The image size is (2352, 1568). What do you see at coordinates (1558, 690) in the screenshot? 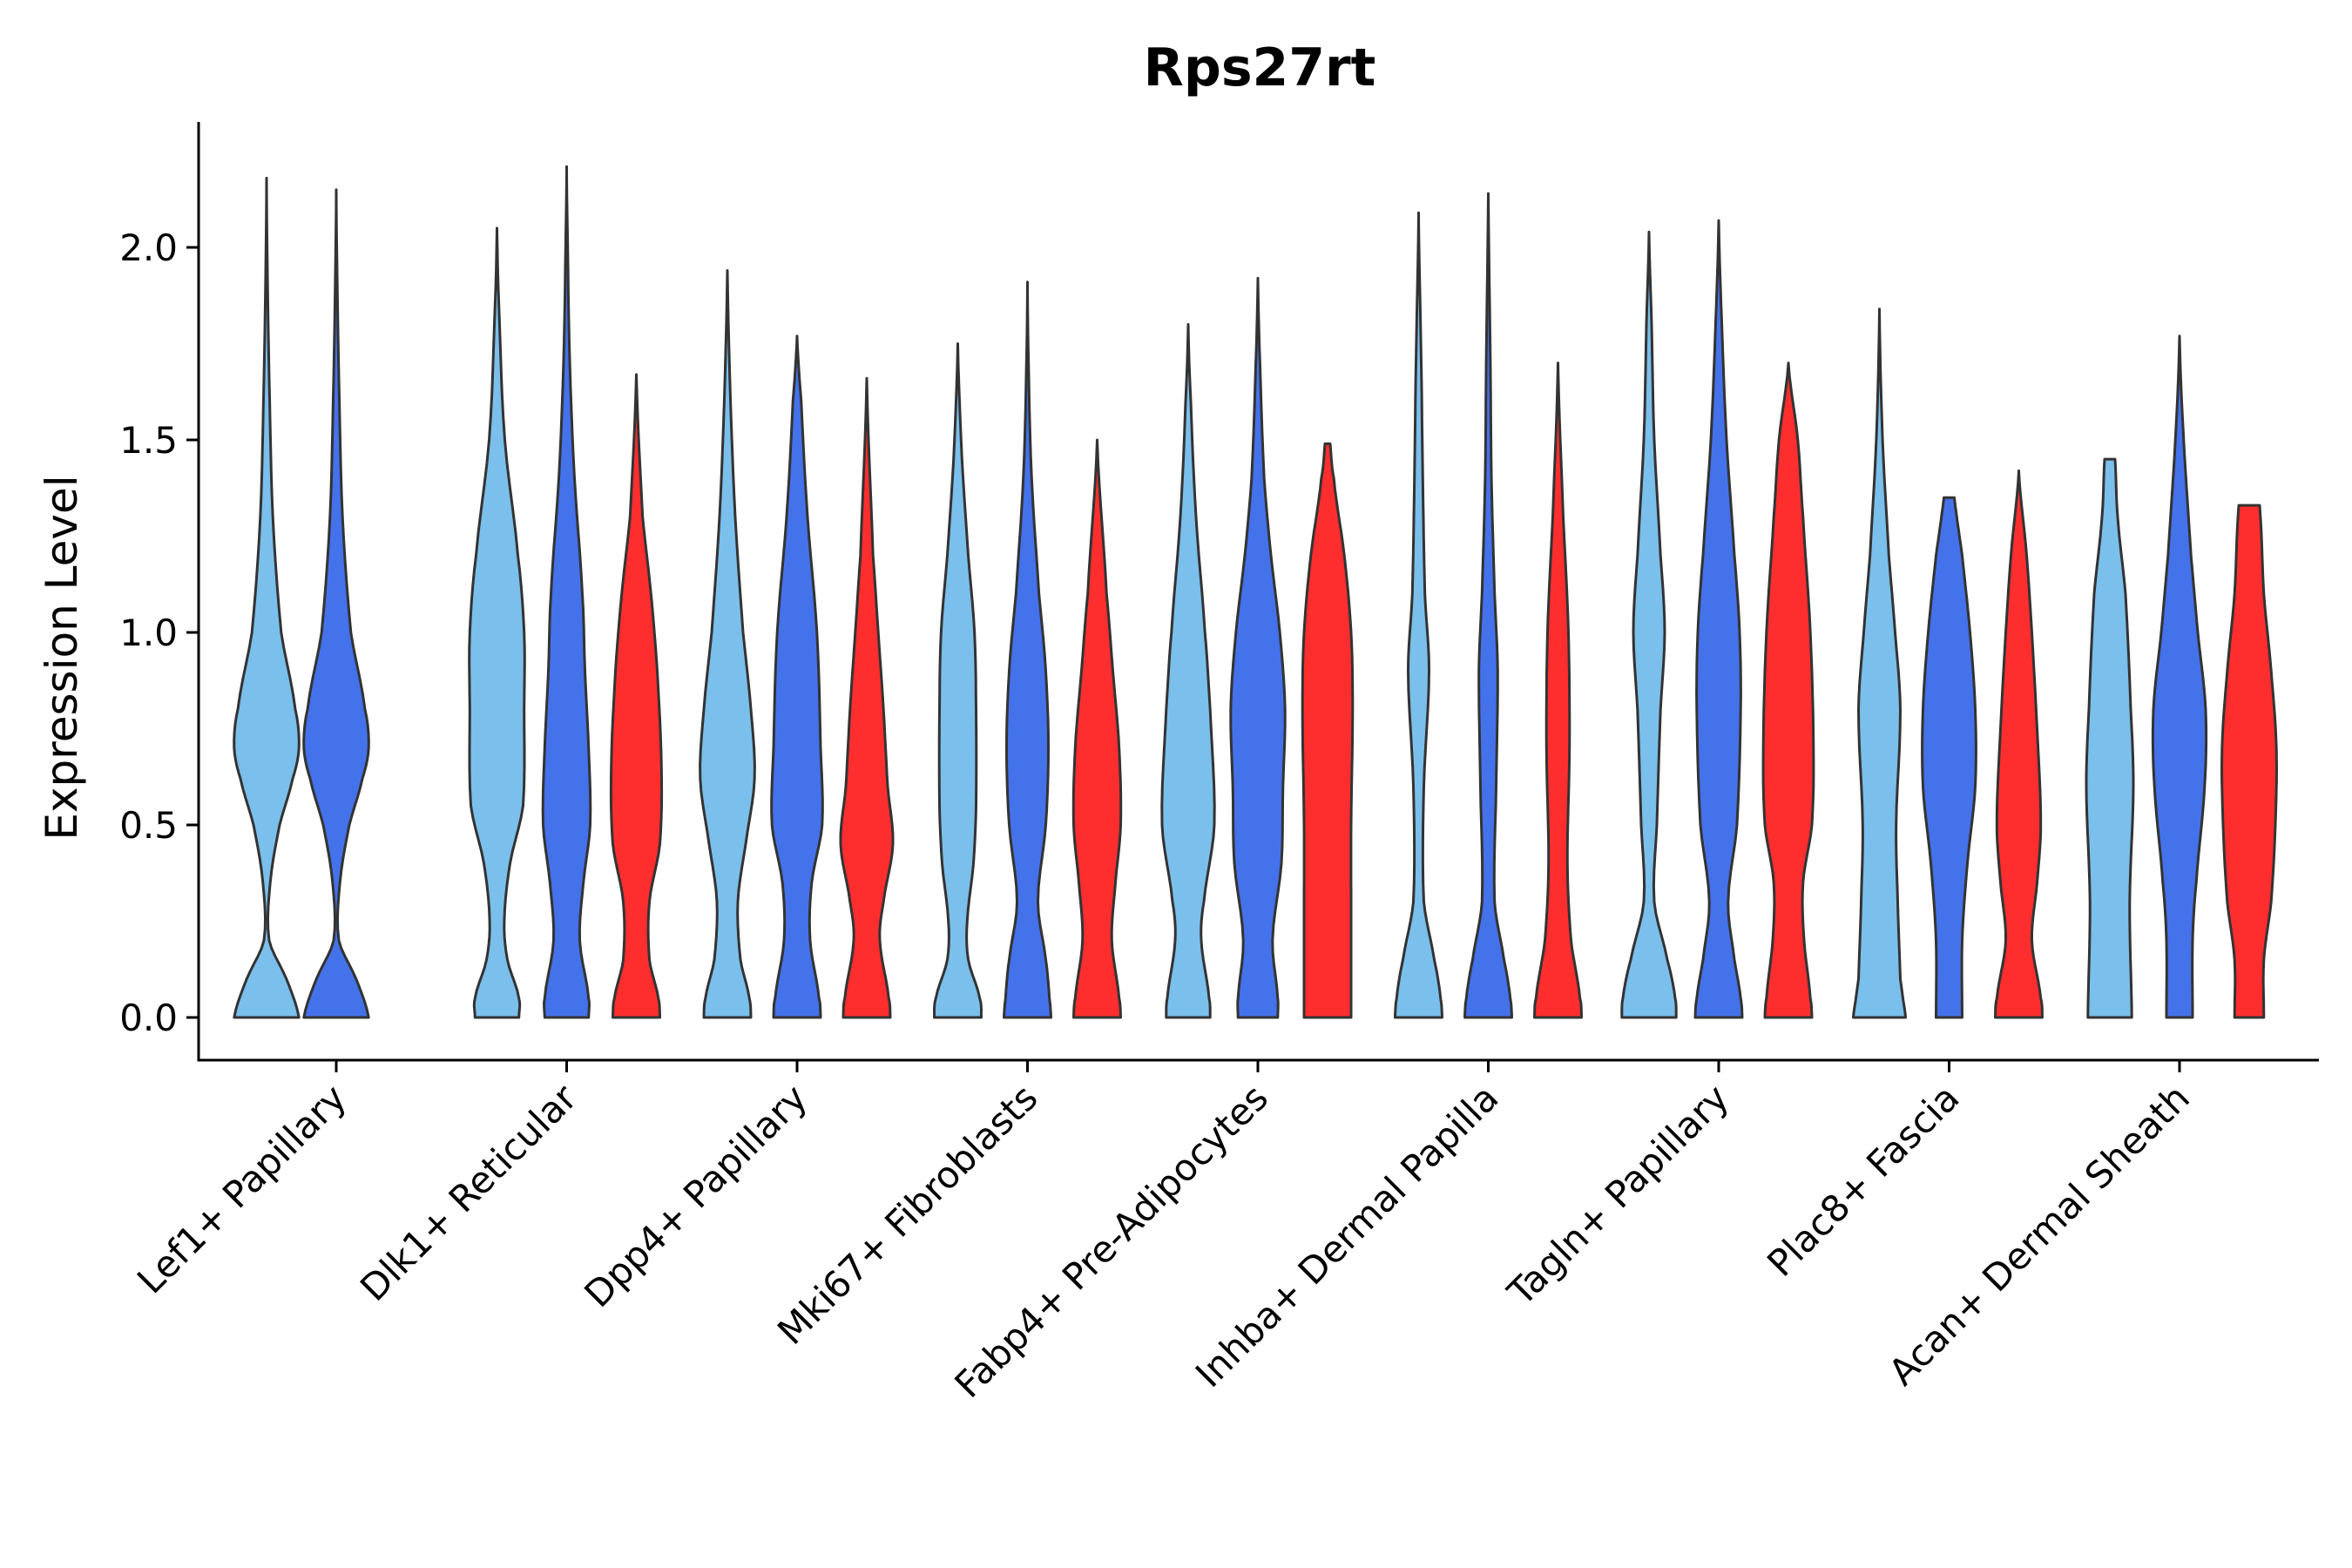
I see `violin-3-inhba-dermal-papilla` at bounding box center [1558, 690].